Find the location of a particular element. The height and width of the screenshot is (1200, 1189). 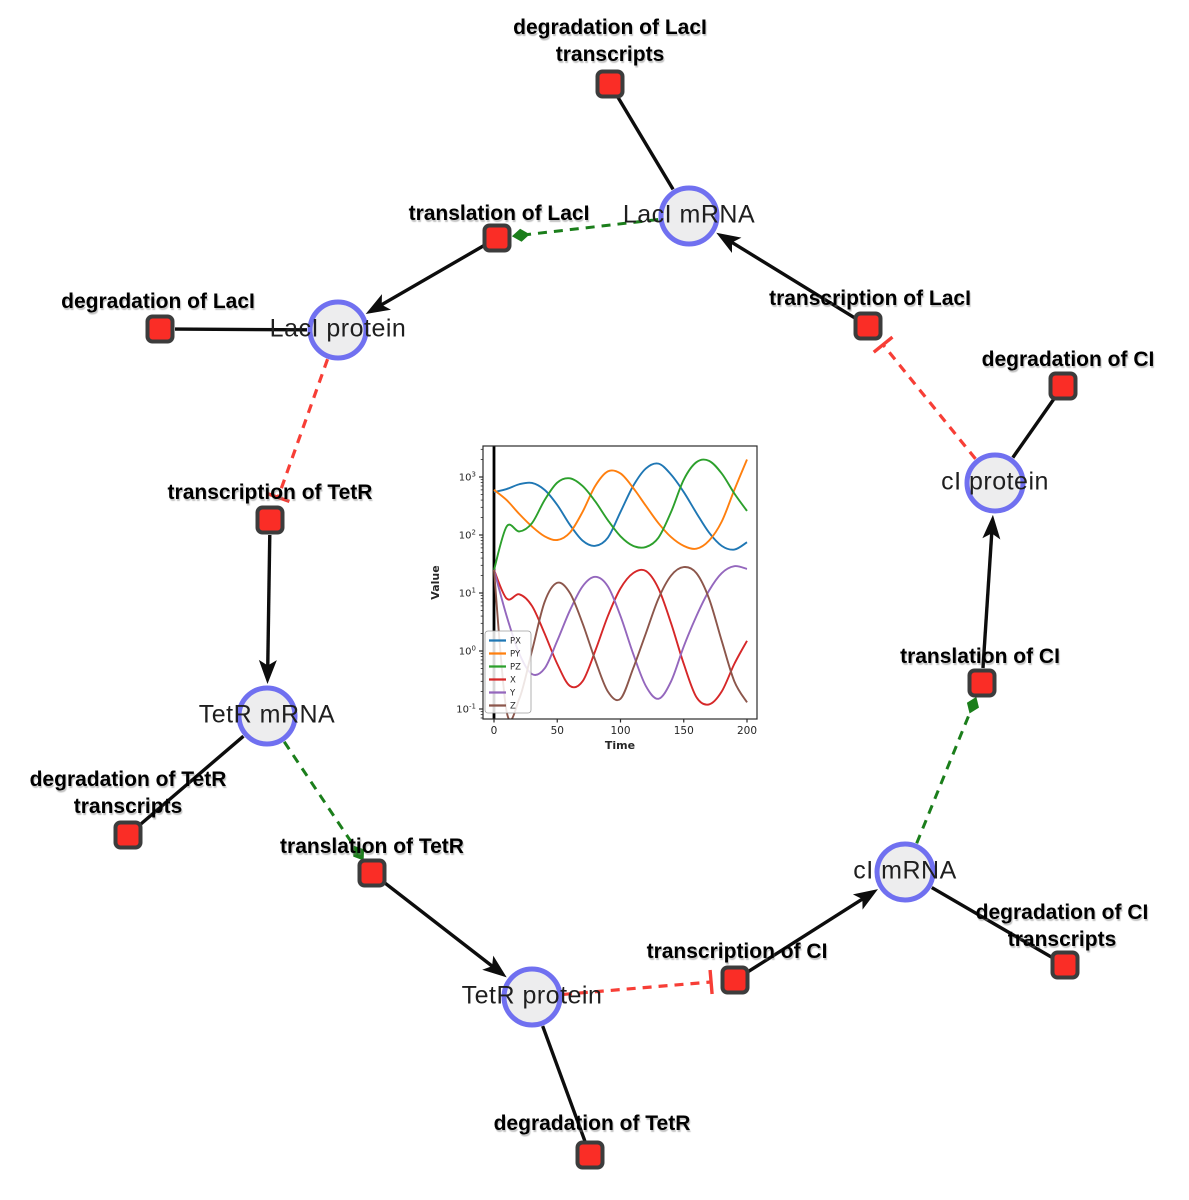

reaction-label-line: transcription of TetR is located at coordinates (270, 492).